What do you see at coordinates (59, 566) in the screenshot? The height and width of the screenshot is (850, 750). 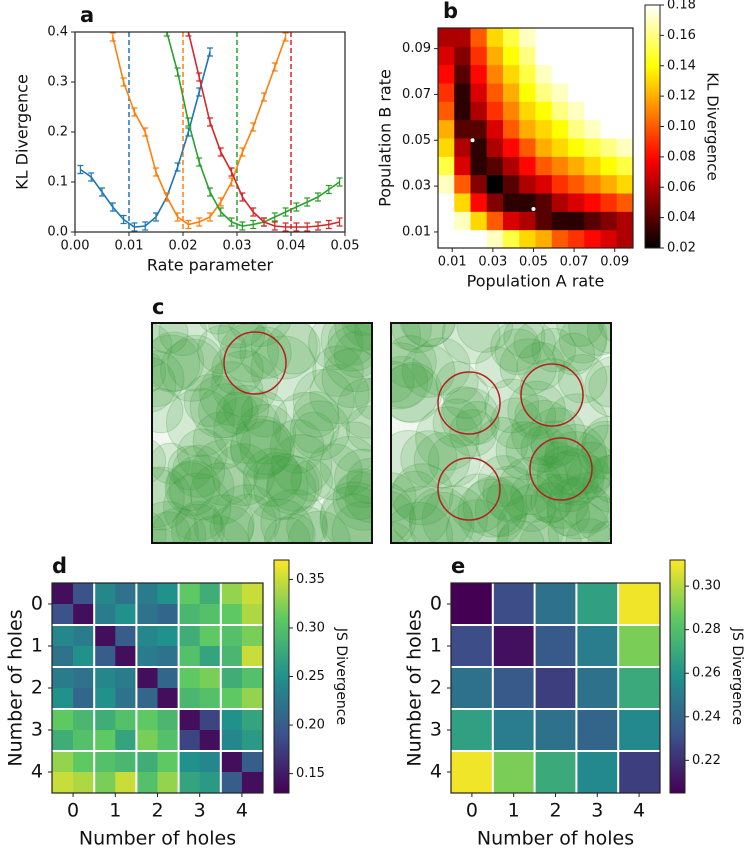 I see `panel-label: d` at bounding box center [59, 566].